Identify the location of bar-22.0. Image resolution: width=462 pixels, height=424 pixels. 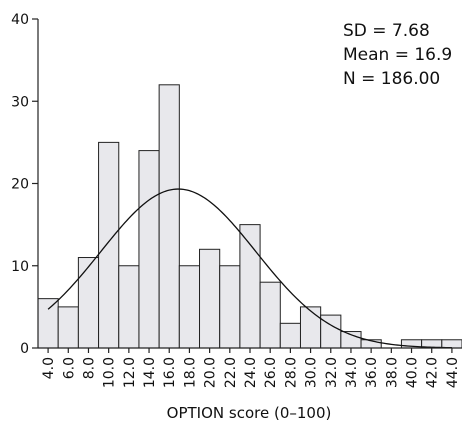
(230, 307).